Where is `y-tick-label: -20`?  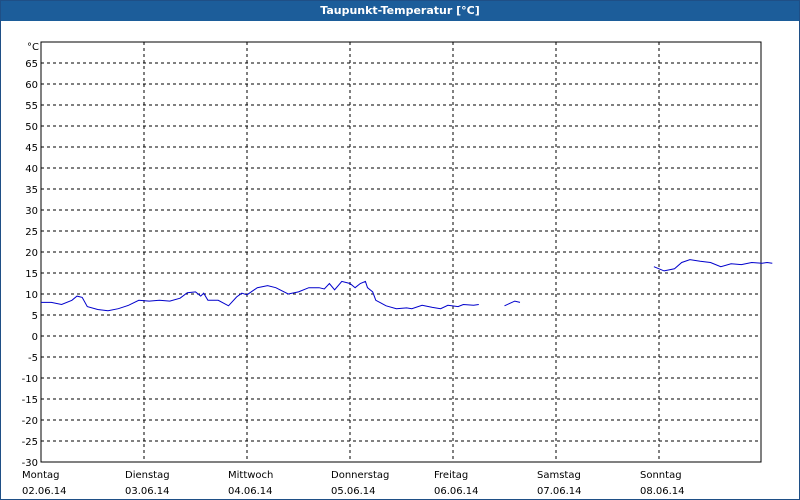 y-tick-label: -20 is located at coordinates (30, 421).